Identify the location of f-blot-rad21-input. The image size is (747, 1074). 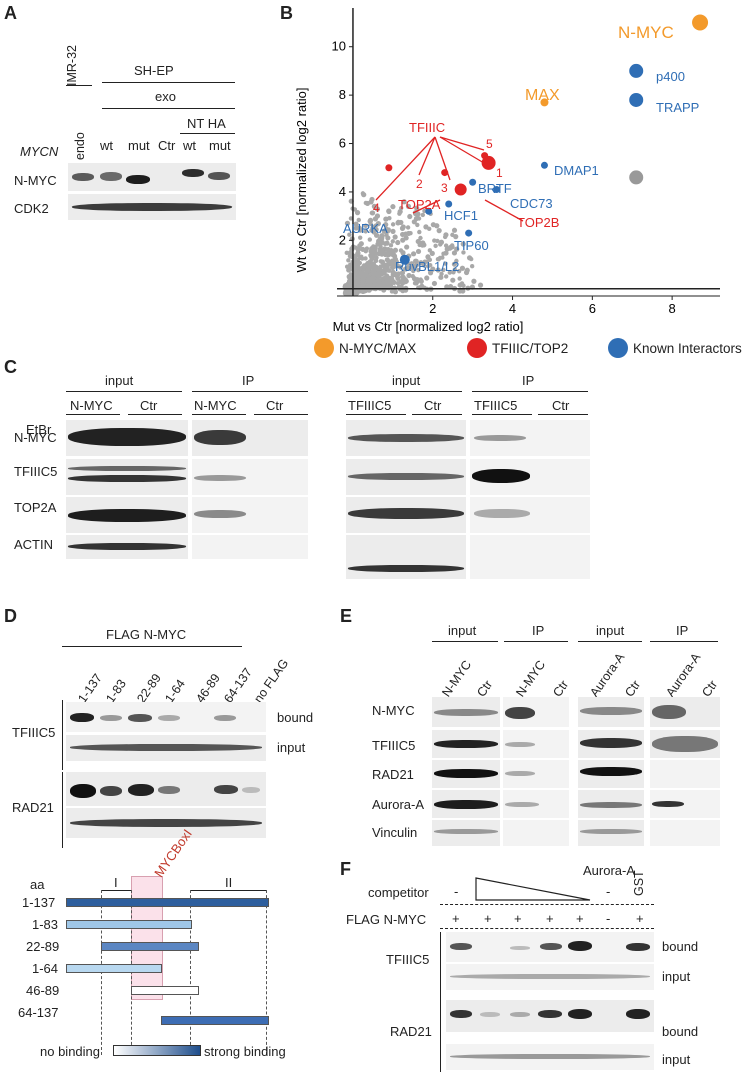
(550, 1057).